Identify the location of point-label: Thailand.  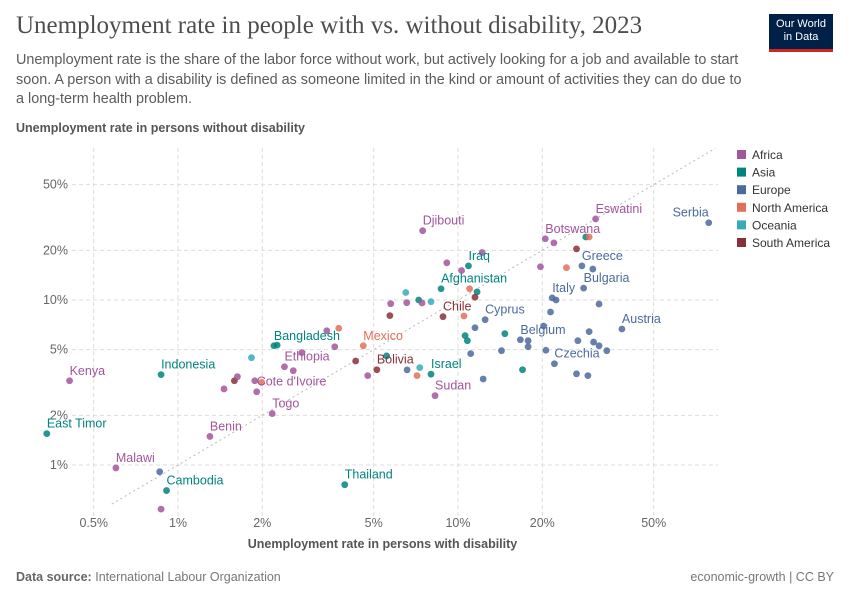
(369, 475).